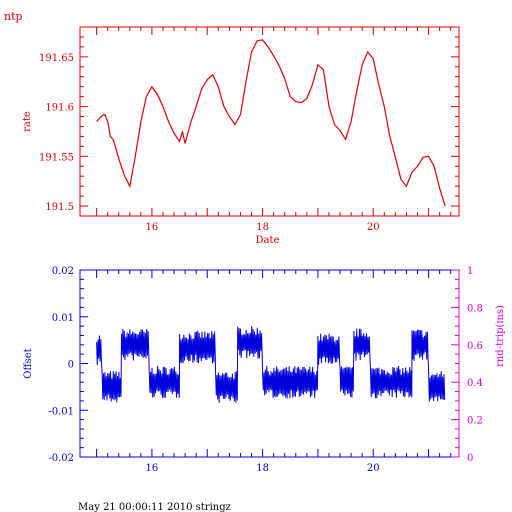  I want to click on date-axis-label: Date, so click(268, 240).